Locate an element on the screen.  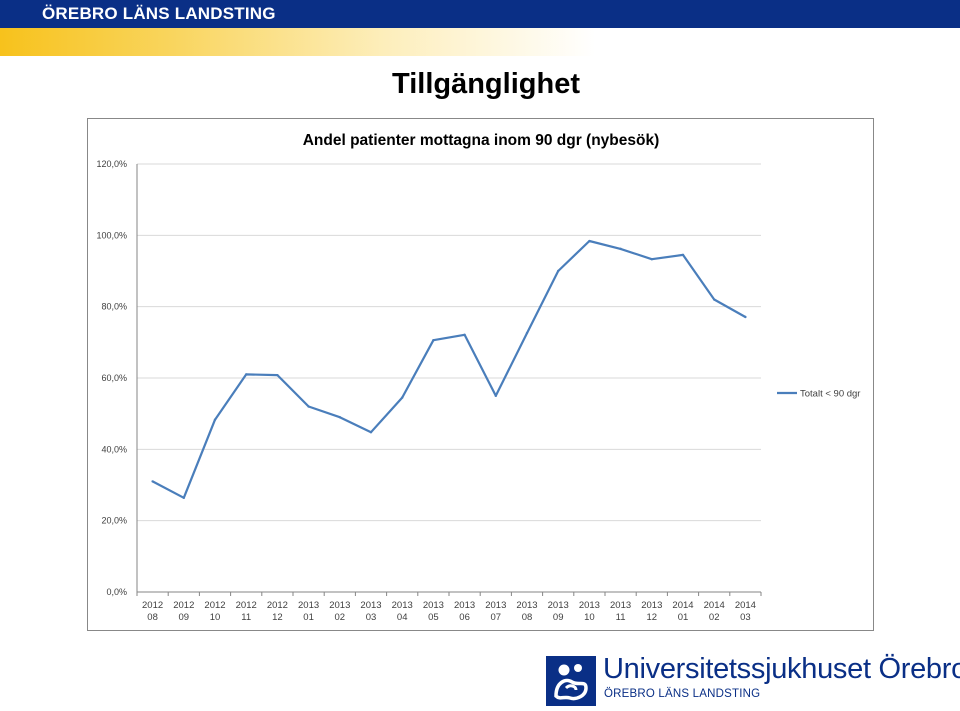
x-tick-label-month: 07 is located at coordinates (496, 617).